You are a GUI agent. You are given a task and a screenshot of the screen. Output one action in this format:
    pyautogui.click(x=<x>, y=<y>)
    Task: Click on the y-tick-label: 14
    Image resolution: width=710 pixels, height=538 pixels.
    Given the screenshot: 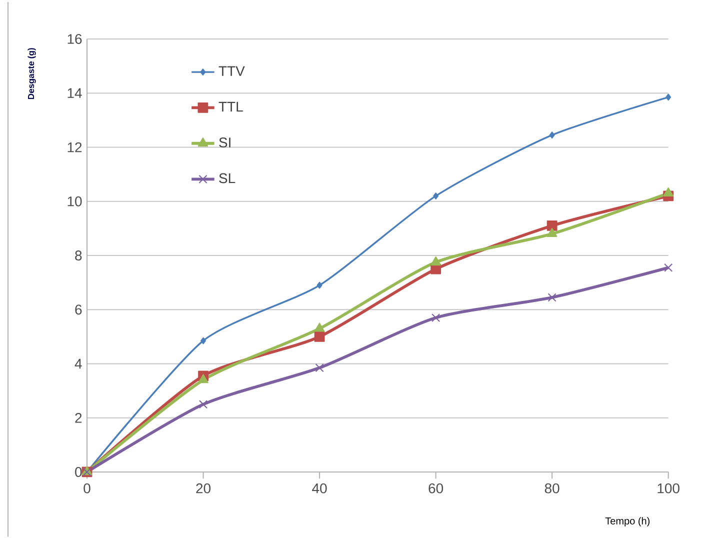 What is the action you would take?
    pyautogui.click(x=75, y=93)
    